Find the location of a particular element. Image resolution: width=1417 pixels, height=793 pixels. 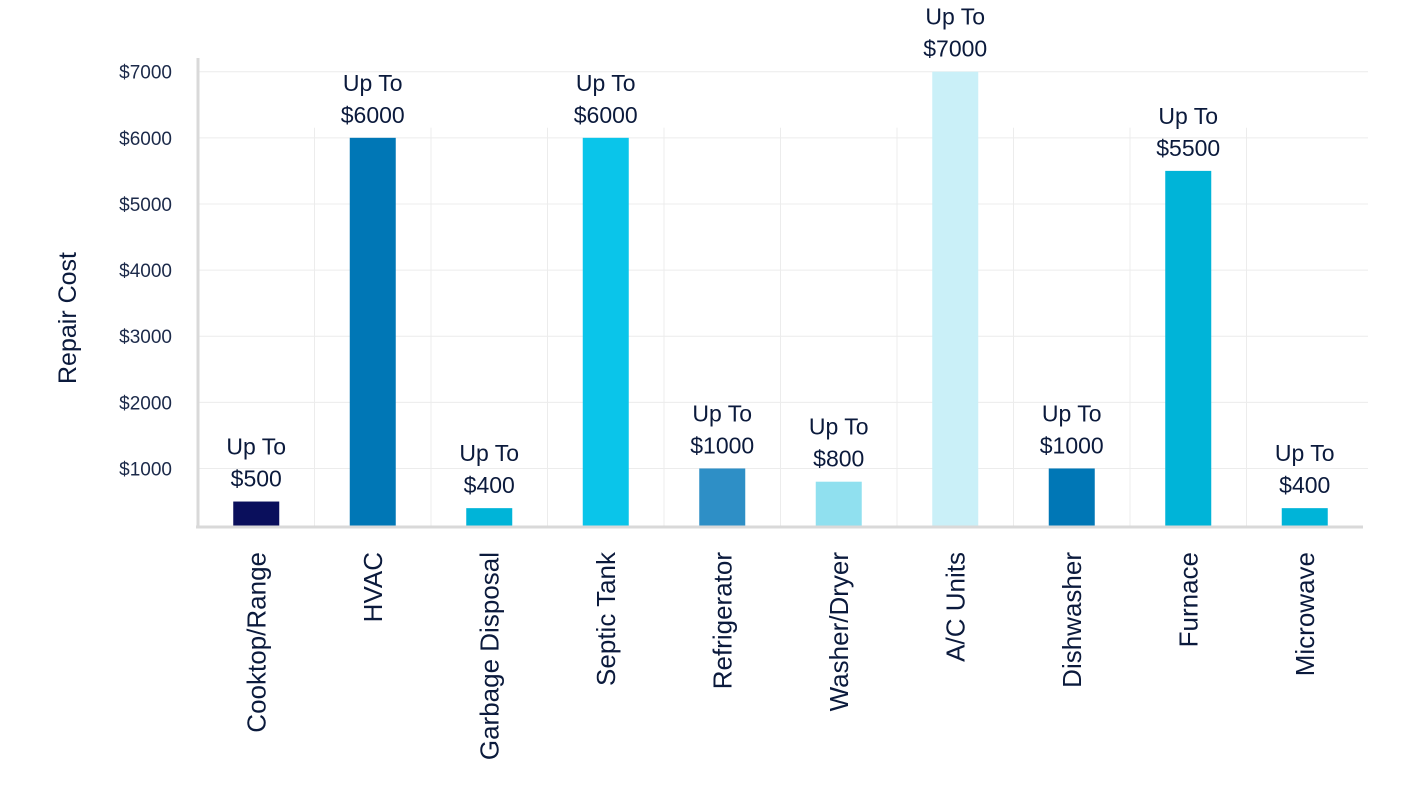

x-tick-label: Cooktop/Range is located at coordinates (256, 642).